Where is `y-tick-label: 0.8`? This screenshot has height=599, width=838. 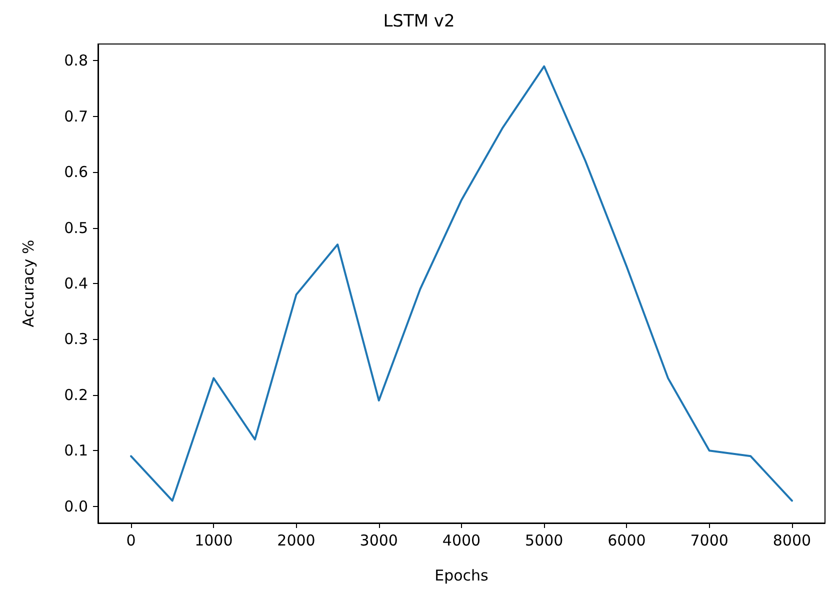
y-tick-label: 0.8 is located at coordinates (76, 61).